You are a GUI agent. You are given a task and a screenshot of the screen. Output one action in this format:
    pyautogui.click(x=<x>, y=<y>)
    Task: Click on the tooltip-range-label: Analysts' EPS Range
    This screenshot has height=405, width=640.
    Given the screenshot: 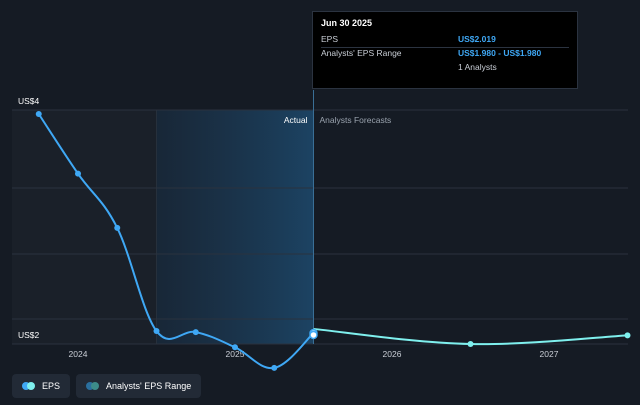 What is the action you would take?
    pyautogui.click(x=361, y=53)
    